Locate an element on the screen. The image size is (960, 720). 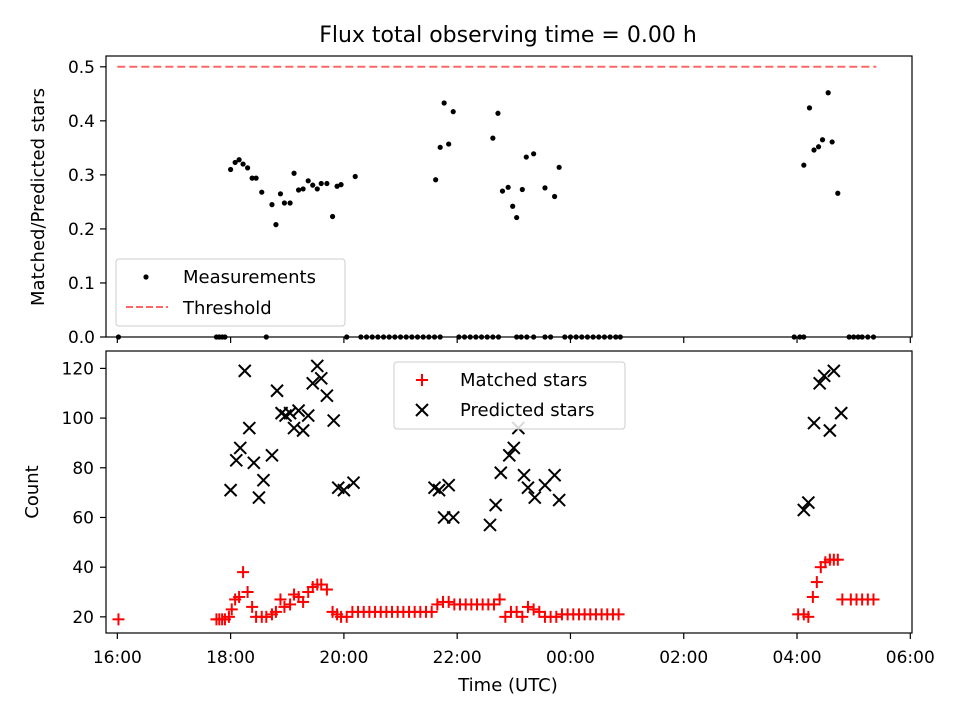
top-legend-box is located at coordinates (230, 292).